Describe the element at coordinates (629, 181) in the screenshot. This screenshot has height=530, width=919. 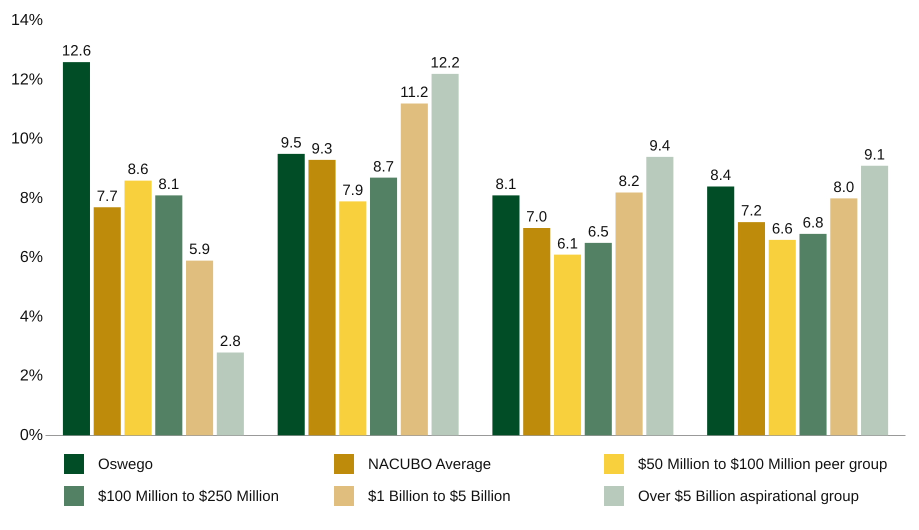
I see `data-label: 8.2` at that location.